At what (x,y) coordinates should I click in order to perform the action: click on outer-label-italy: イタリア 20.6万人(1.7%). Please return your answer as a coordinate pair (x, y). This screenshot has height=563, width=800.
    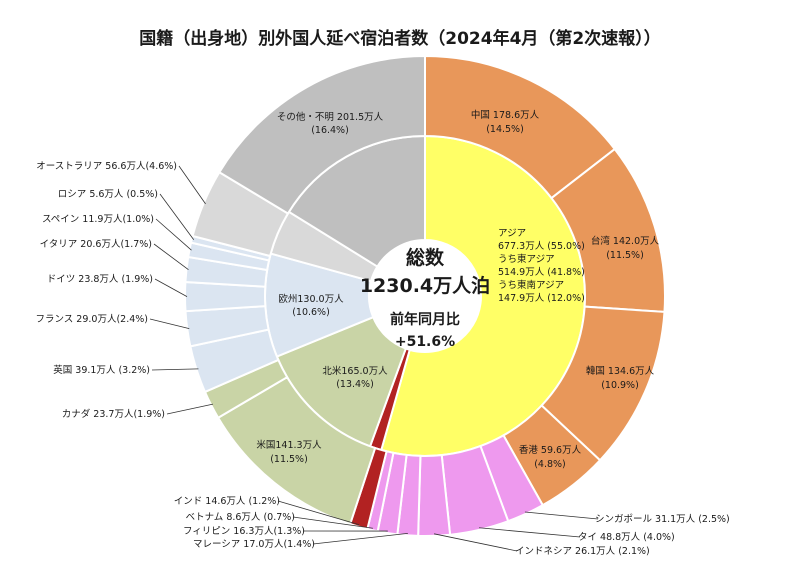
    Looking at the image, I should click on (96, 244).